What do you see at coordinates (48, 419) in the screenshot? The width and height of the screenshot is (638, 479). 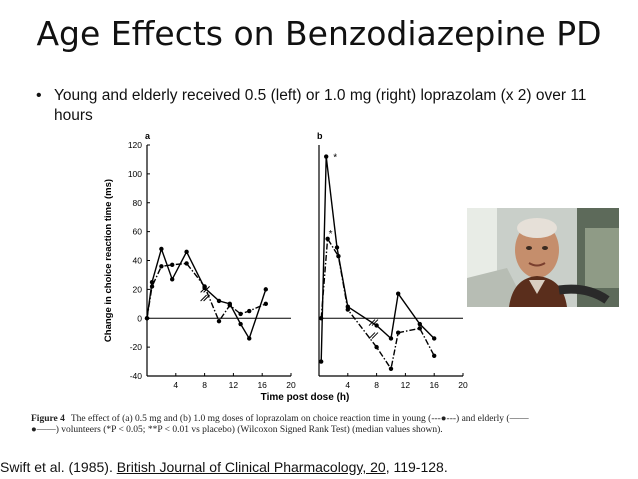 I see `caption-label: Figure 4` at bounding box center [48, 419].